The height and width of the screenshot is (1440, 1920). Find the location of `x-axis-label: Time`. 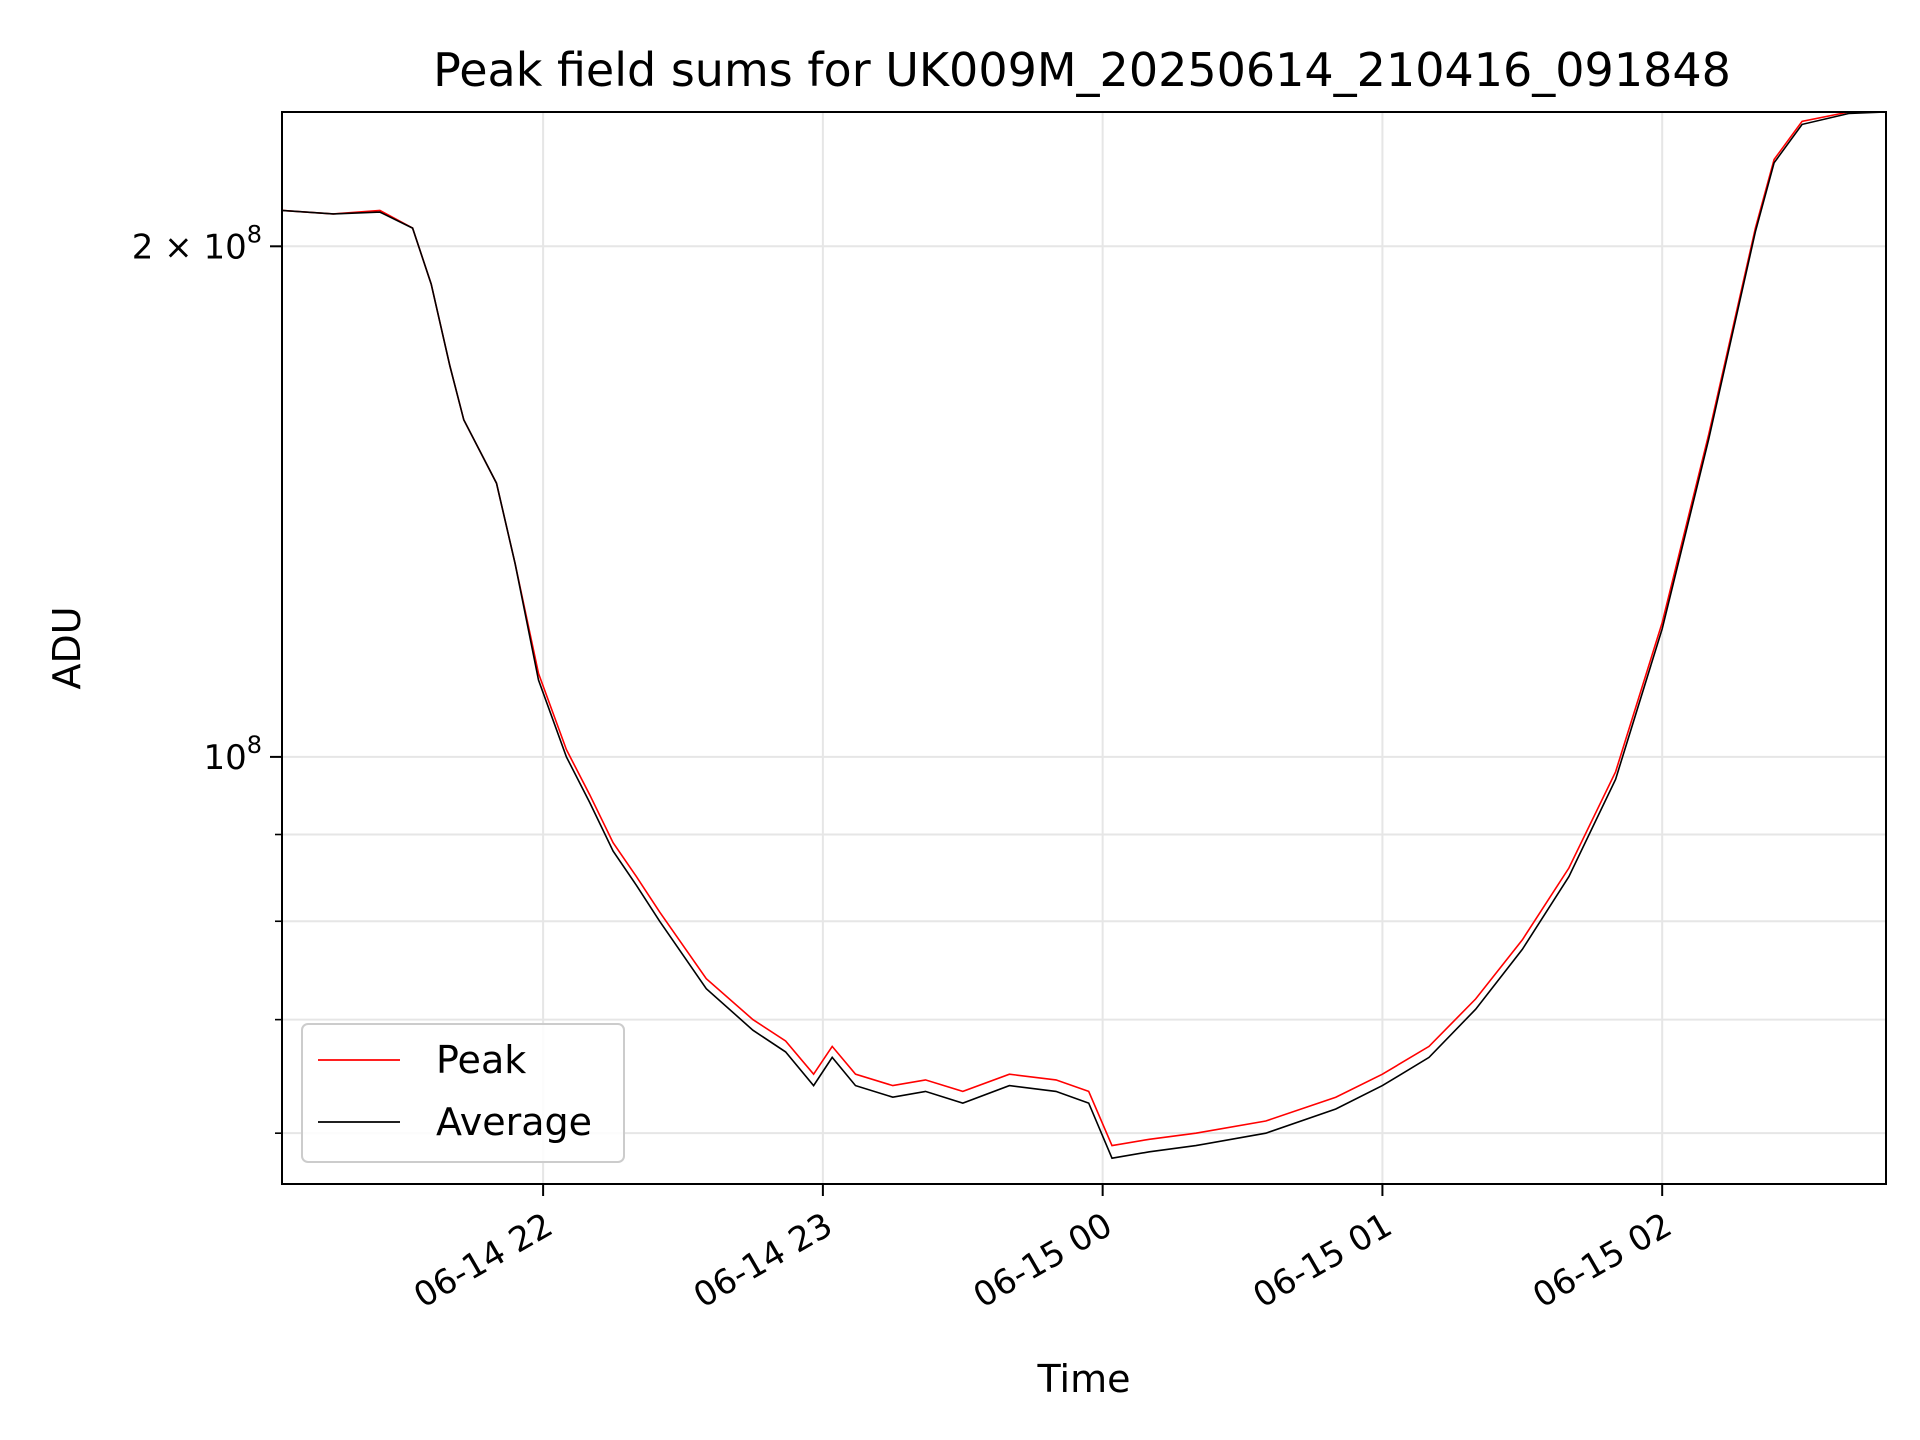

x-axis-label: Time is located at coordinates (1084, 1379).